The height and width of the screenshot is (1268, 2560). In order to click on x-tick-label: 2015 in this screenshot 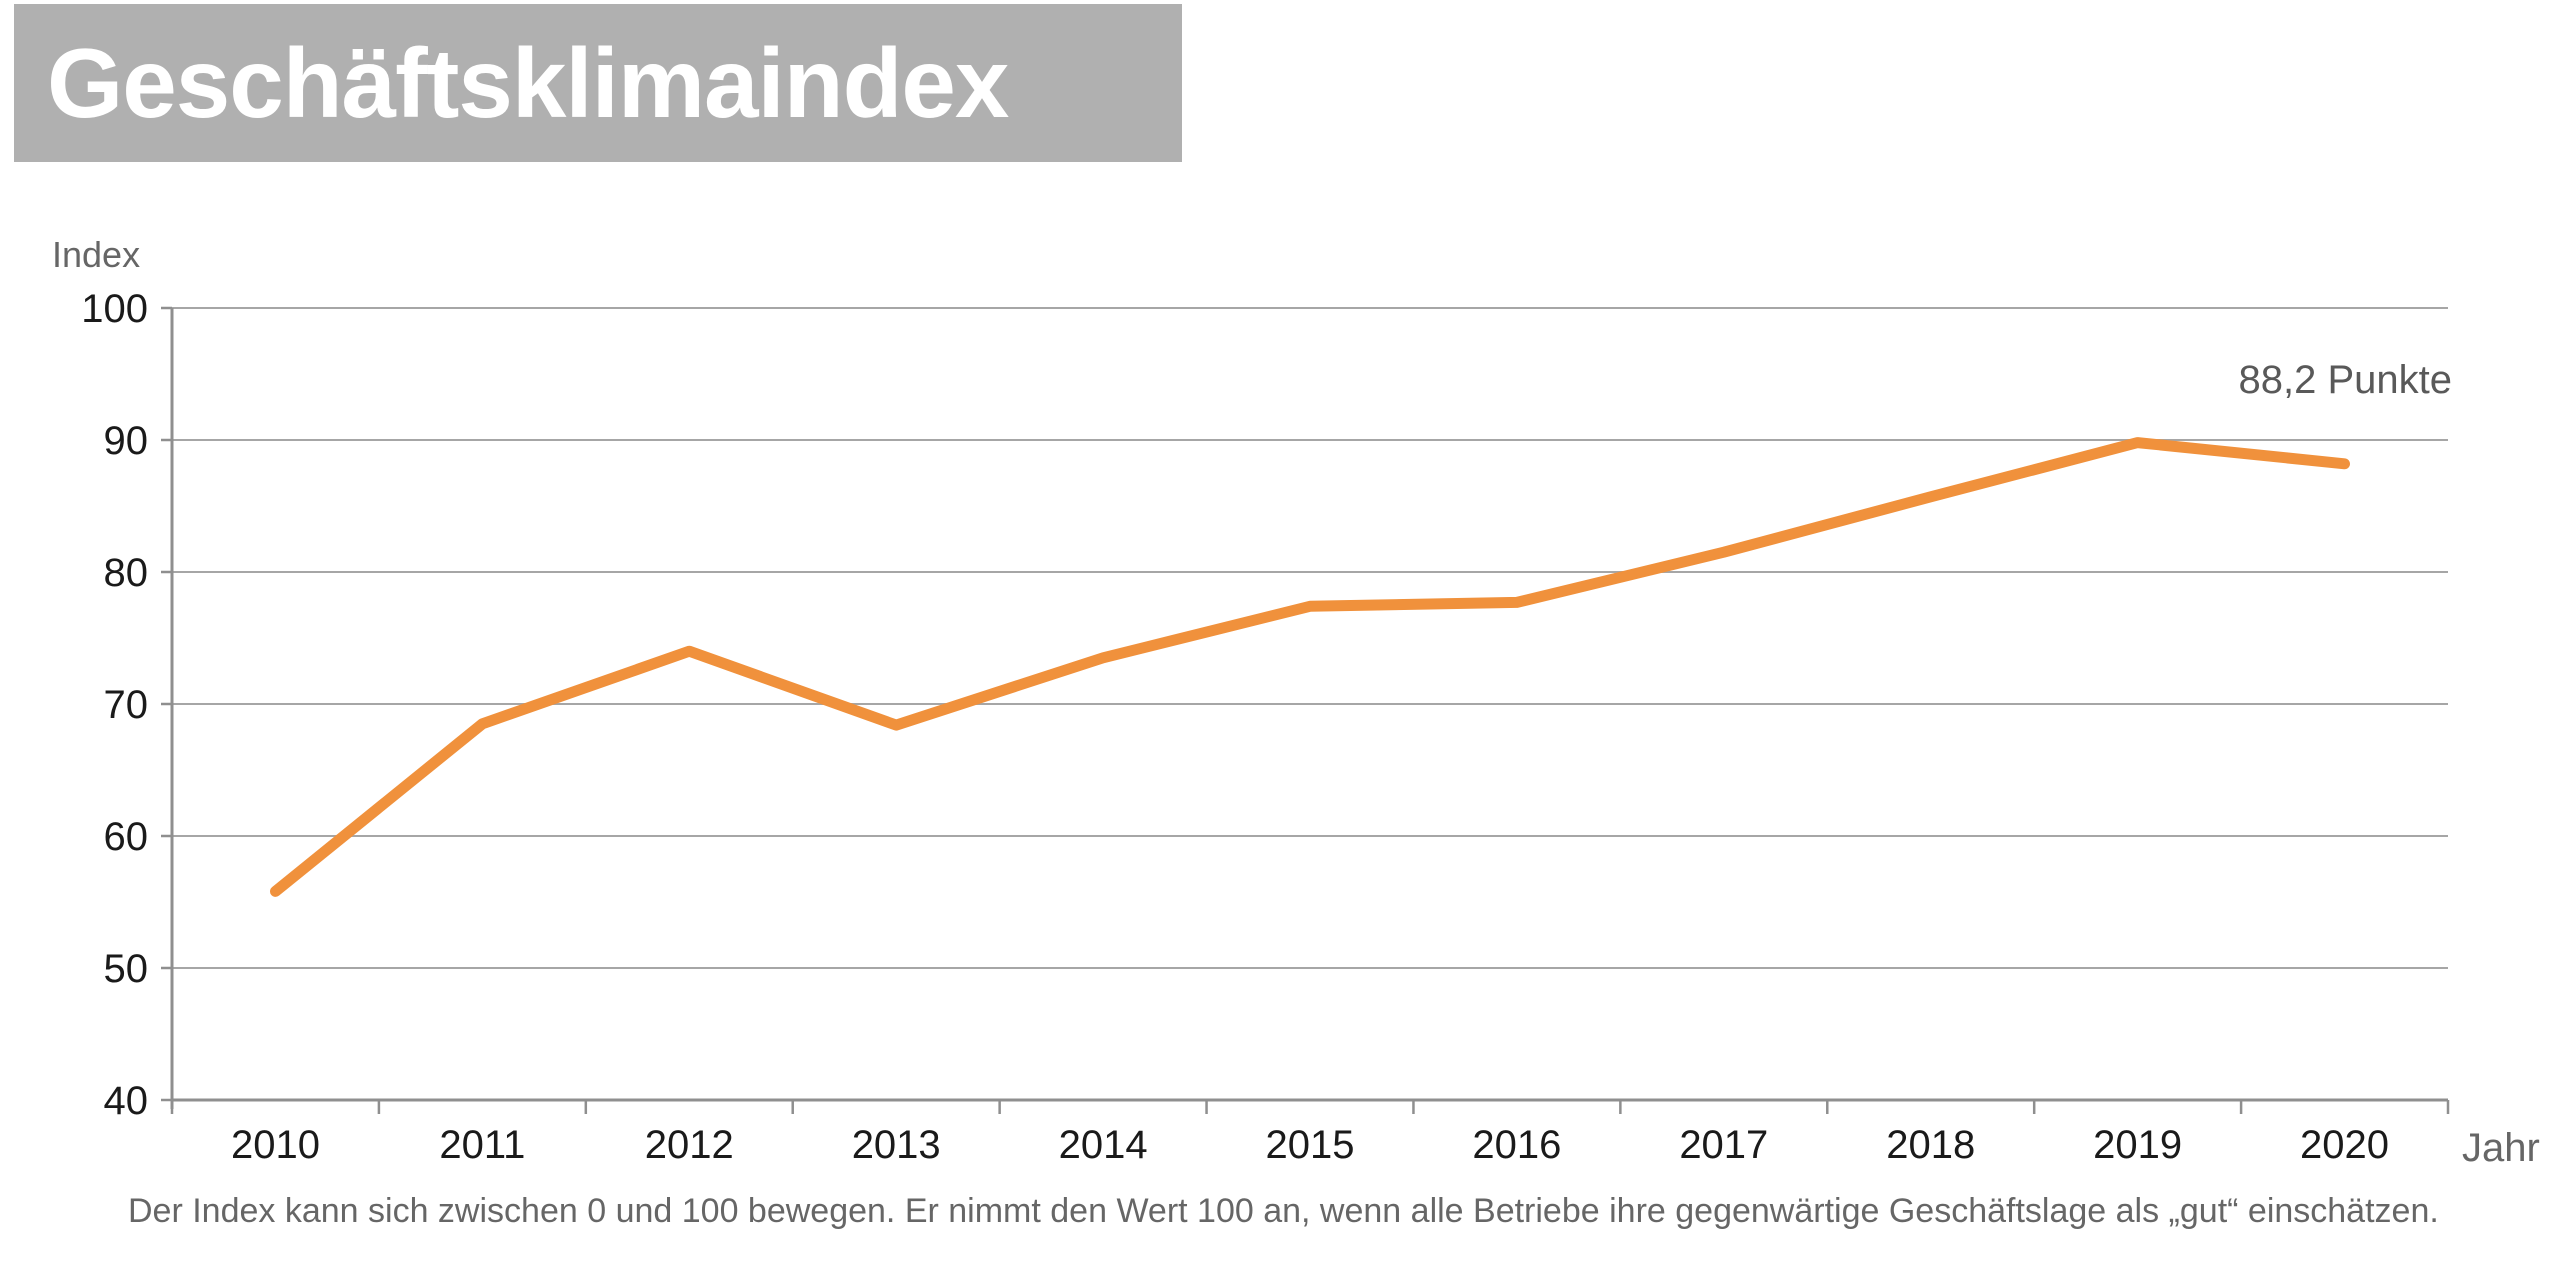, I will do `click(1310, 1145)`.